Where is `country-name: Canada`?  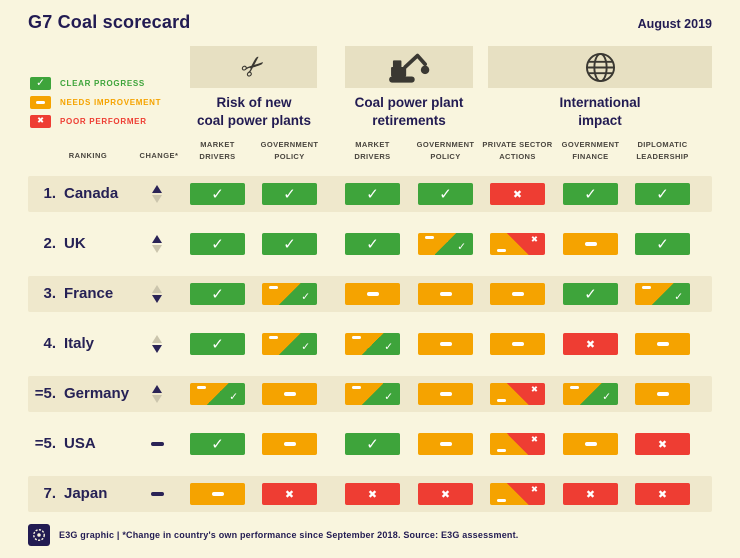
country-name: Canada is located at coordinates (91, 193).